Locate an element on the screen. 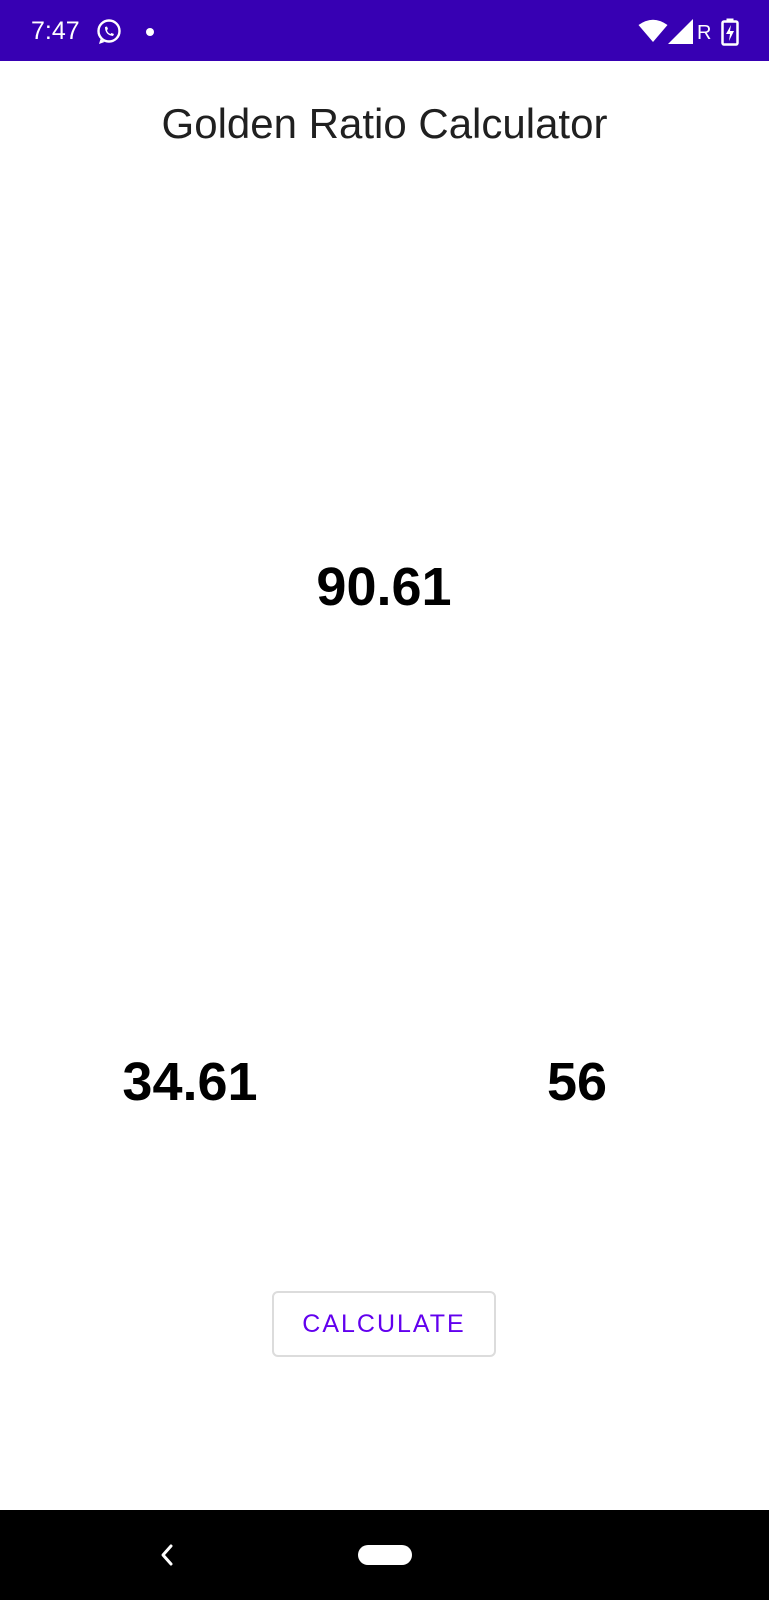 The height and width of the screenshot is (1600, 769). app-title: Golden Ratio Calculator is located at coordinates (384, 123).